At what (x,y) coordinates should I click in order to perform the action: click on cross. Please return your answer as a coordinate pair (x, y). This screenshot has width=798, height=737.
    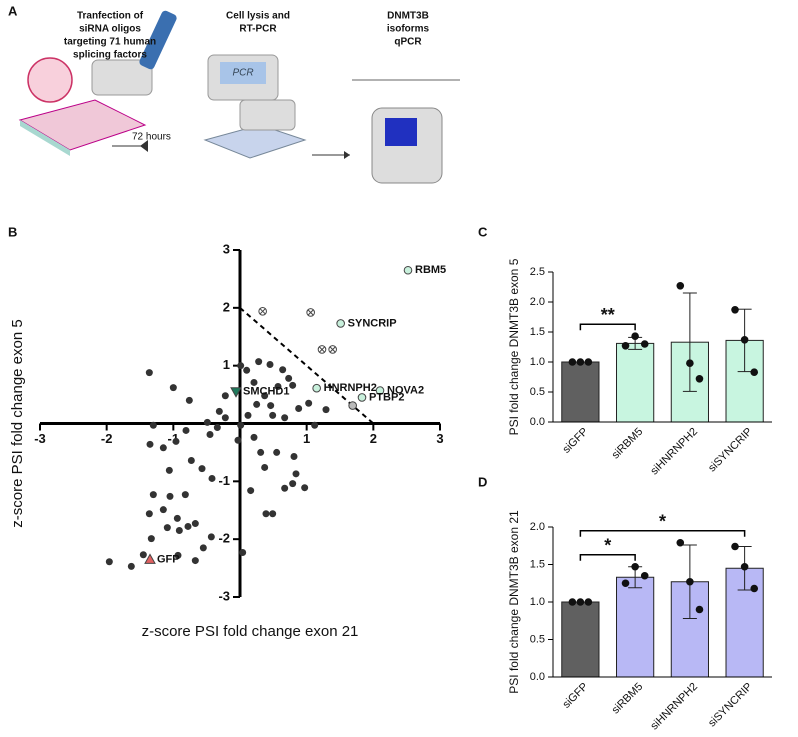
    Looking at the image, I should click on (332, 349).